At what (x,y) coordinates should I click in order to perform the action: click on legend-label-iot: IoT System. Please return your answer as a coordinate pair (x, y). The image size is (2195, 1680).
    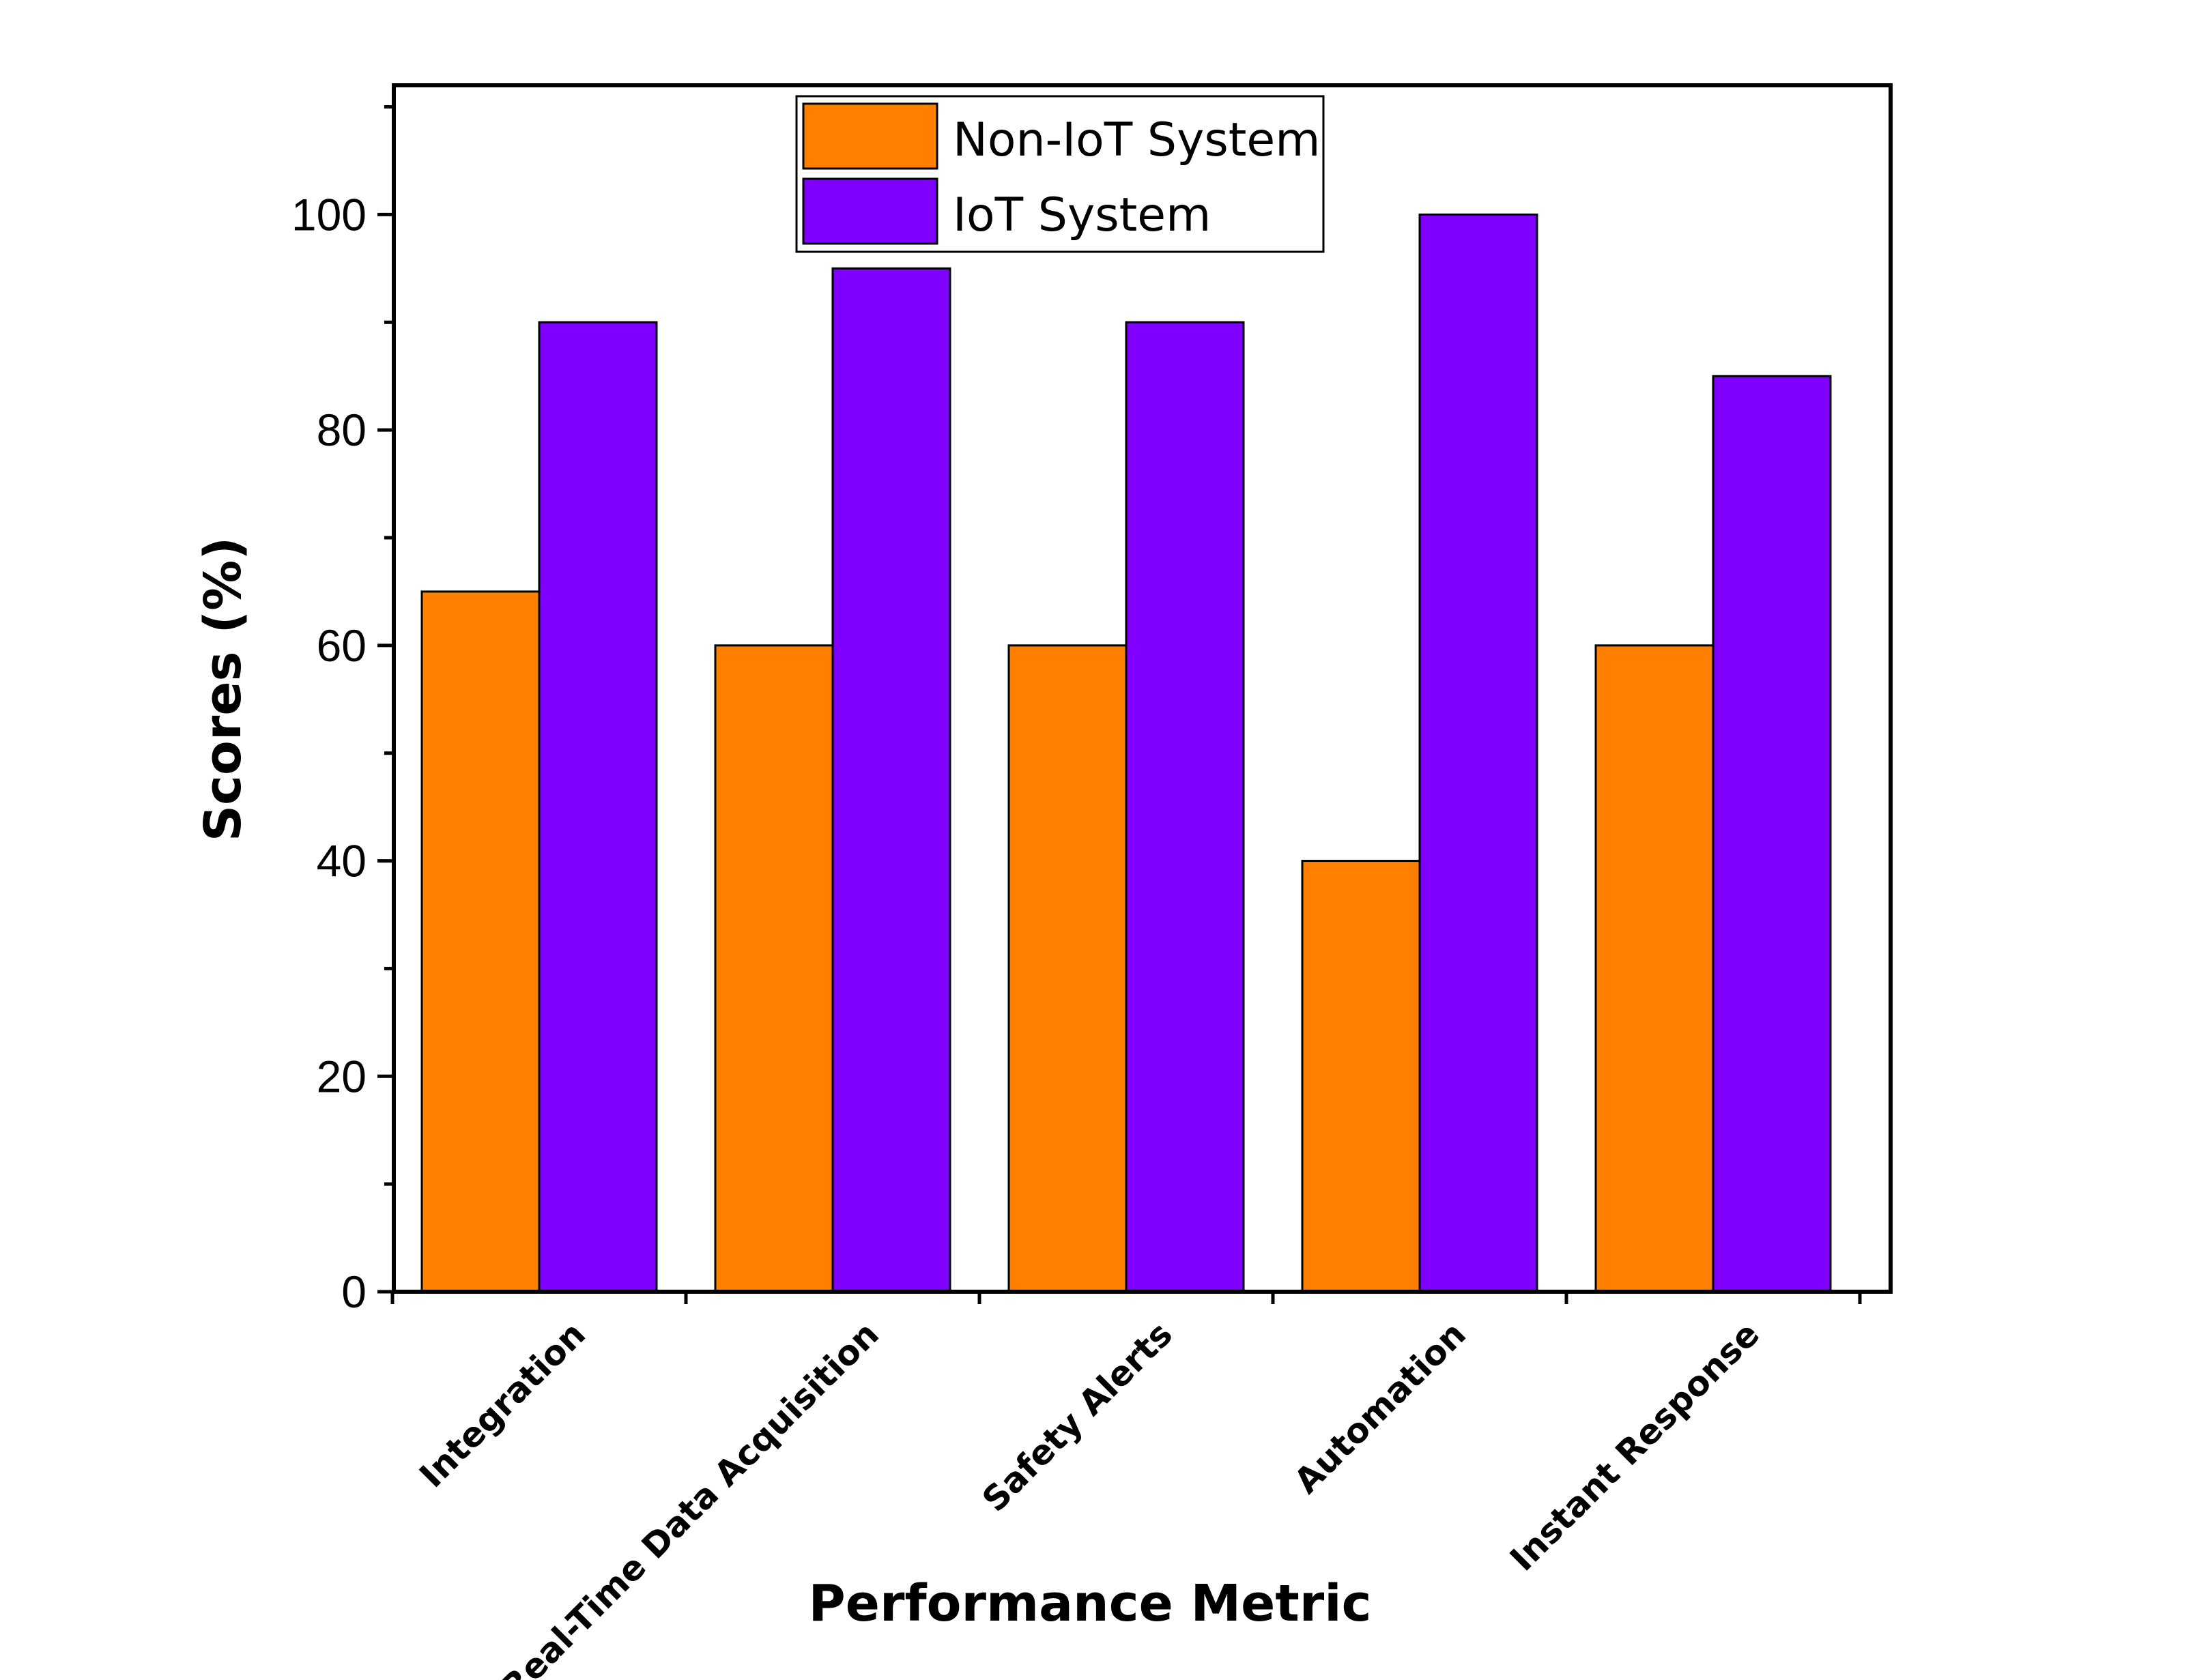
    Looking at the image, I should click on (1082, 215).